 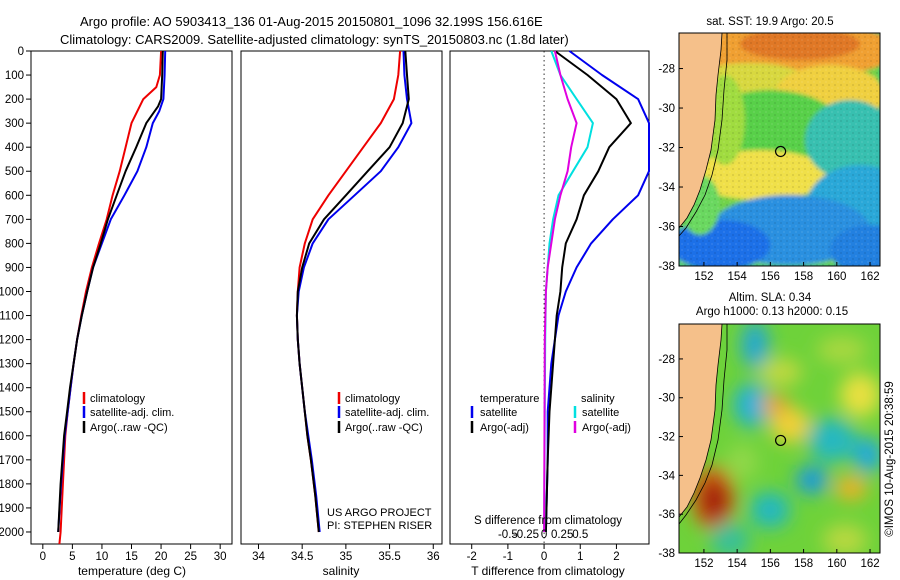 What do you see at coordinates (220, 557) in the screenshot?
I see `x-tick-label: 30` at bounding box center [220, 557].